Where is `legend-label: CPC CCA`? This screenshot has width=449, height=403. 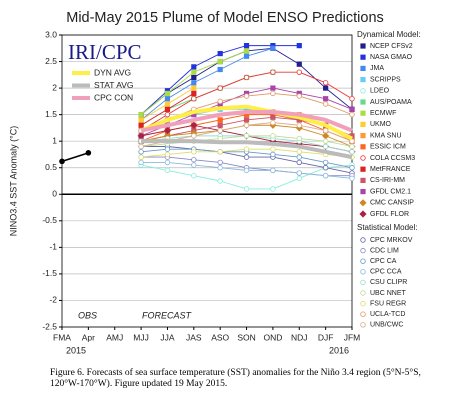
legend-label: CPC CCA is located at coordinates (386, 272).